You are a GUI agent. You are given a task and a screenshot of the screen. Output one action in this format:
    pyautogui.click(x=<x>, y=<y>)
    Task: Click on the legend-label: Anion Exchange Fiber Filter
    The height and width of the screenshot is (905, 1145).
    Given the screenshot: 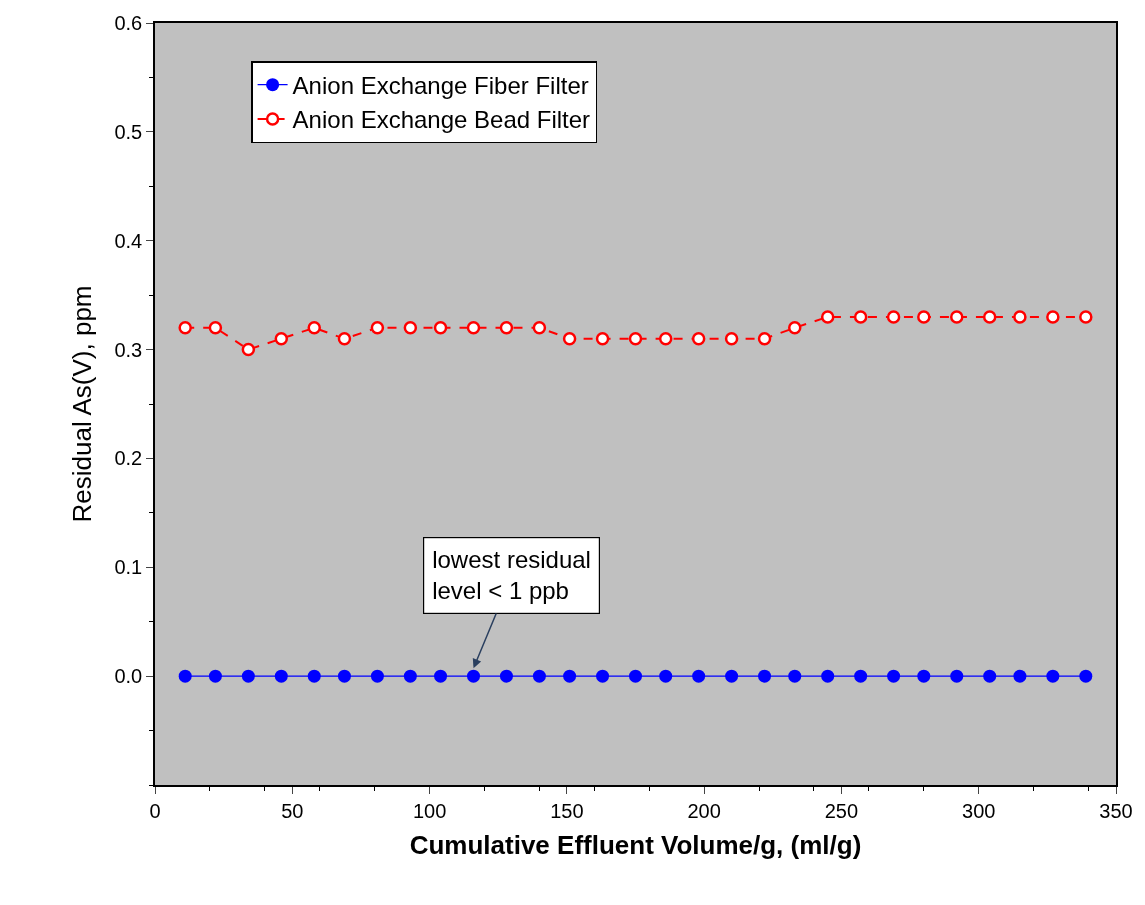 What is the action you would take?
    pyautogui.click(x=440, y=86)
    